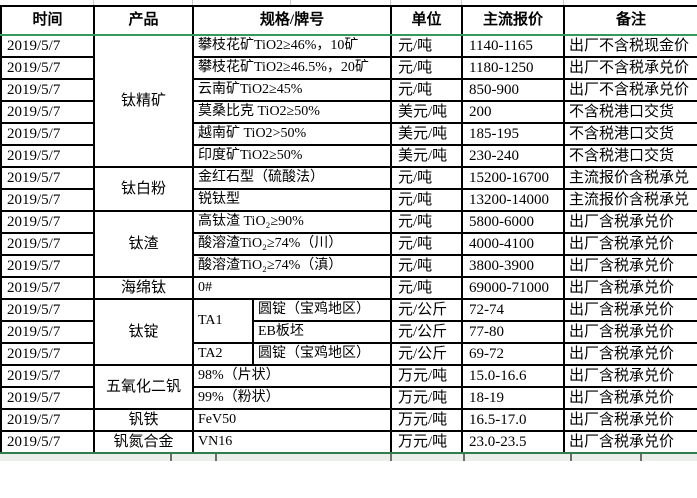 The height and width of the screenshot is (498, 697). Describe the element at coordinates (223, 354) in the screenshot. I see `cell-spec-grade: TA2` at that location.